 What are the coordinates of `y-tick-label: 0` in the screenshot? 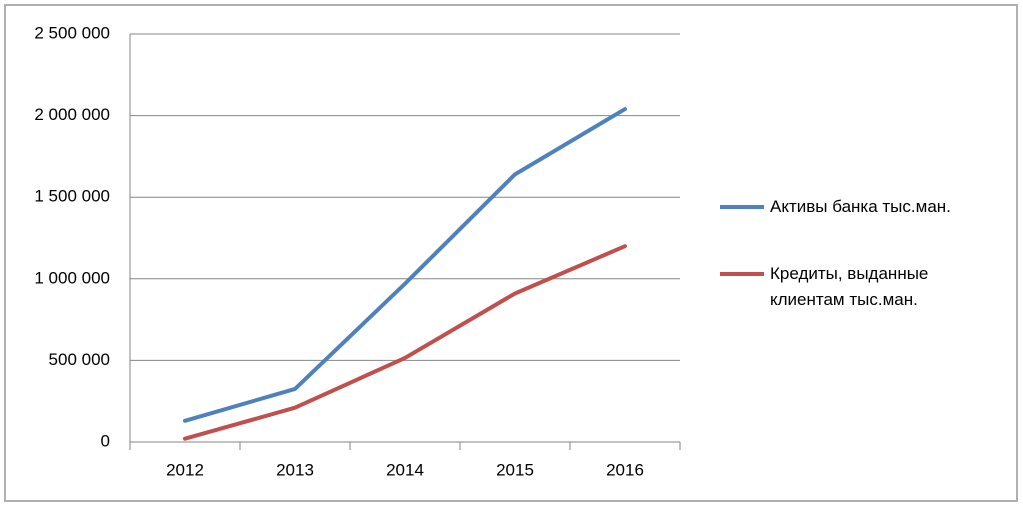 It's located at (105, 440).